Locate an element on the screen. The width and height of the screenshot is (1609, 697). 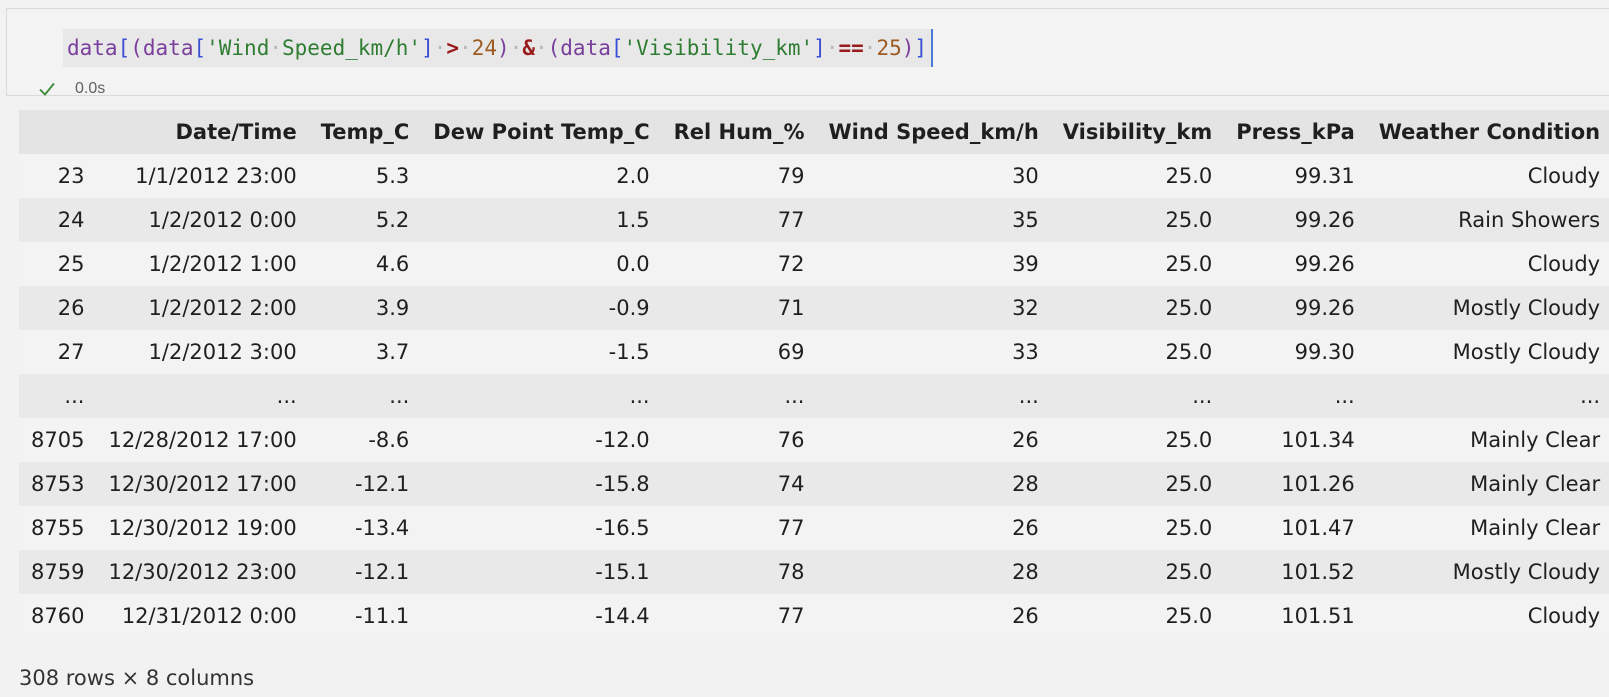
table-cell: 28 is located at coordinates (1025, 484).